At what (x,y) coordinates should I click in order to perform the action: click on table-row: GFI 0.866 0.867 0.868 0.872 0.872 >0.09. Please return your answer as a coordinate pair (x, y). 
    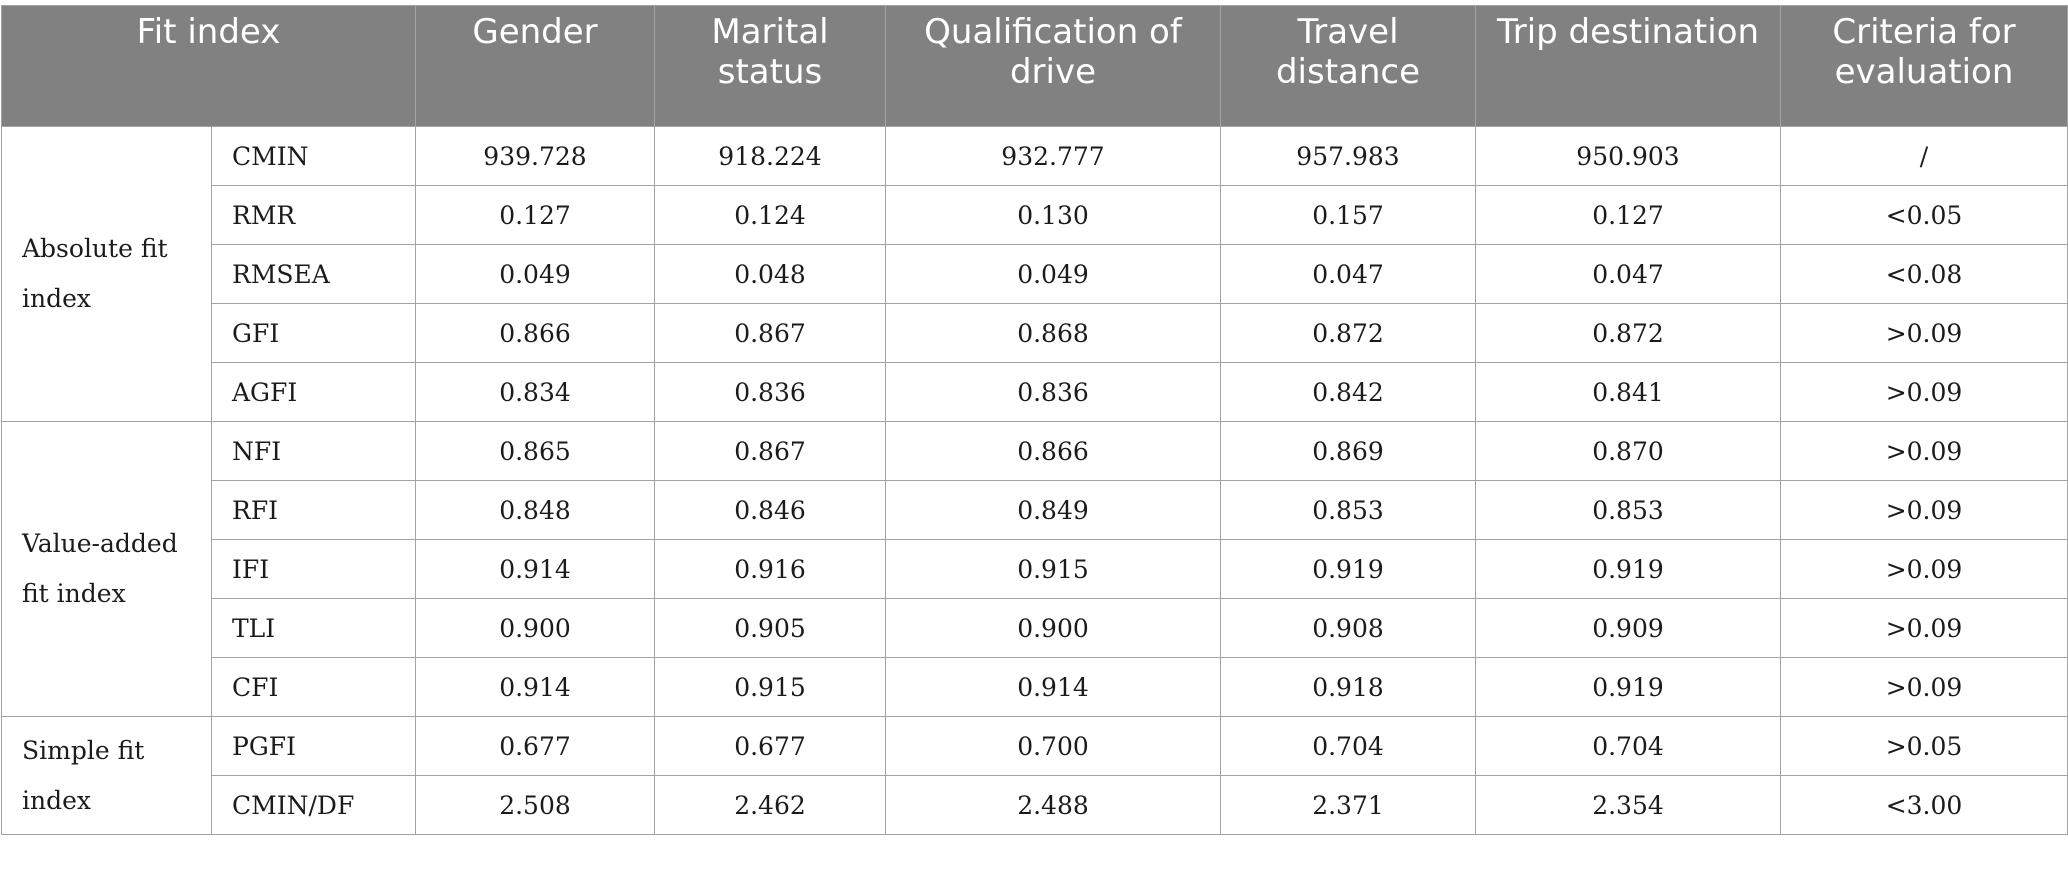
    Looking at the image, I should click on (1035, 333).